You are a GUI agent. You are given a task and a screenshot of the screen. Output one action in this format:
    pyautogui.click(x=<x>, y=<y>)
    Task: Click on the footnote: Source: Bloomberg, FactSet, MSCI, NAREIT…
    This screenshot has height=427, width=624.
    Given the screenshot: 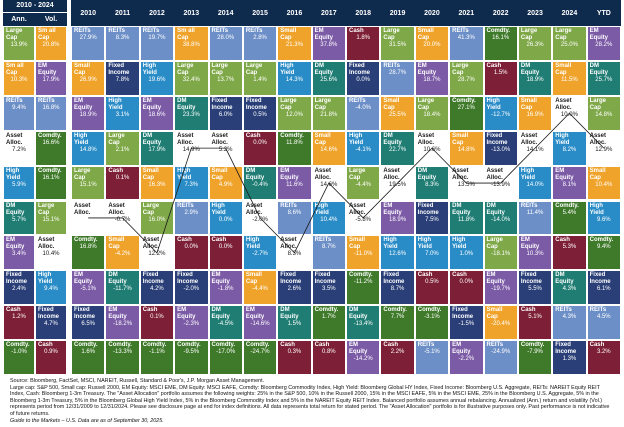 What is the action you would take?
    pyautogui.click(x=312, y=401)
    